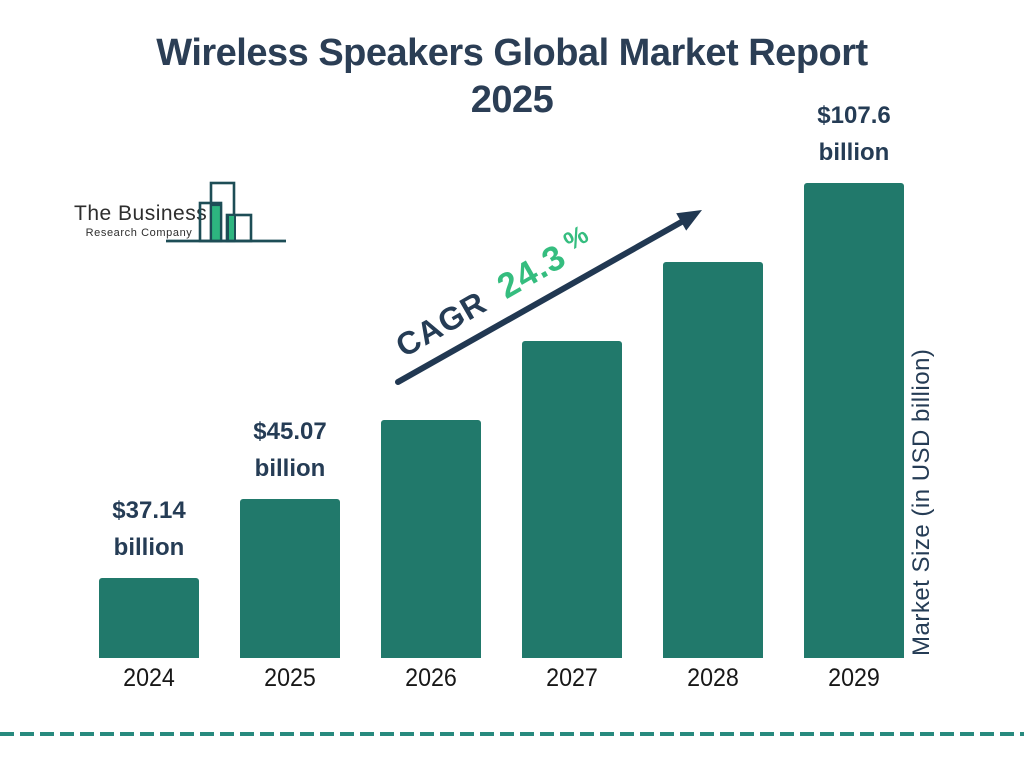 Image resolution: width=1024 pixels, height=768 pixels. Describe the element at coordinates (149, 618) in the screenshot. I see `bar-2024` at that location.